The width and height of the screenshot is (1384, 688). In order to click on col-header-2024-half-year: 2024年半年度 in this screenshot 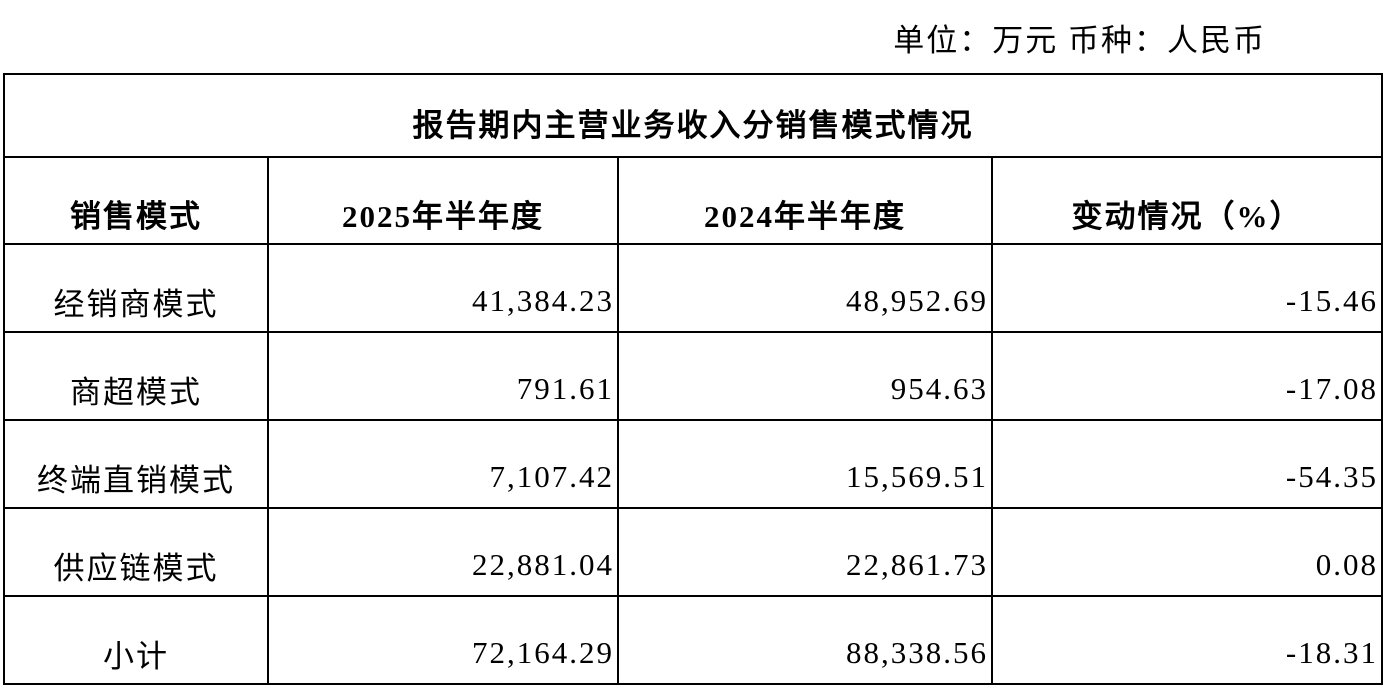, I will do `click(805, 200)`.